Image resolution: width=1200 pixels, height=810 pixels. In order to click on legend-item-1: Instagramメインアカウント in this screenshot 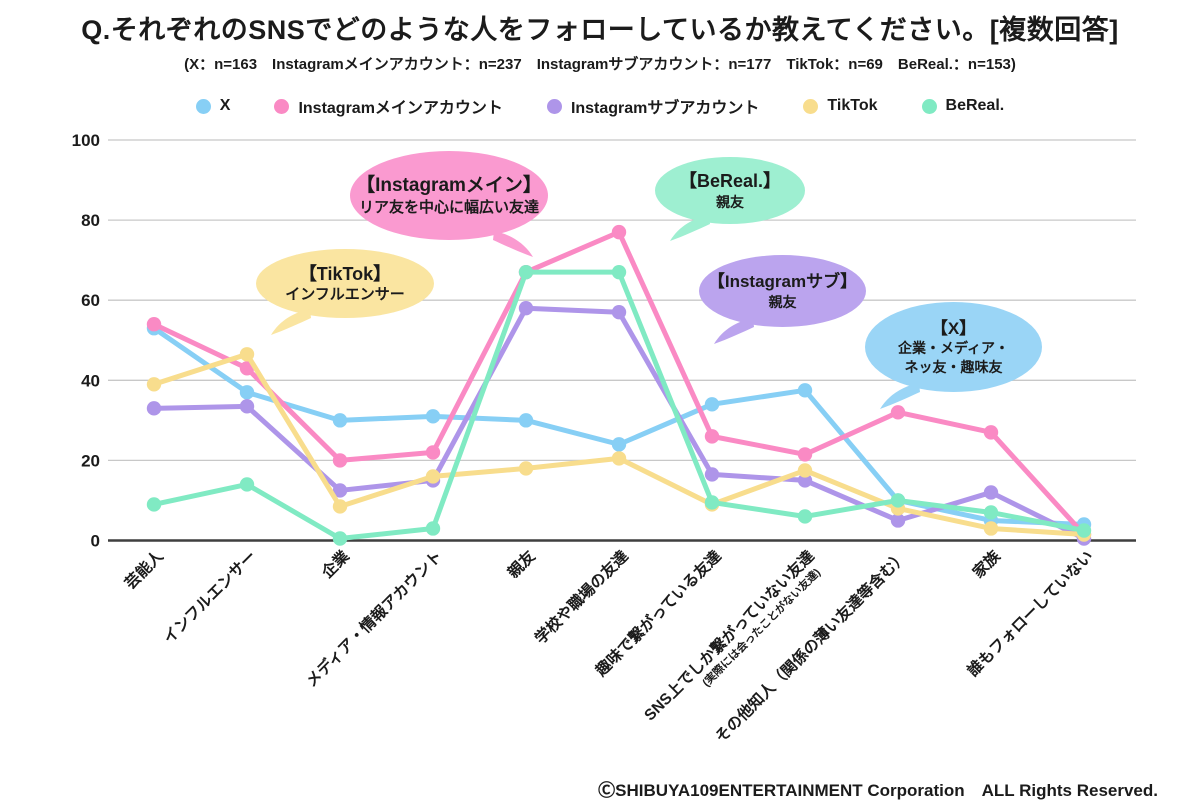, I will do `click(388, 106)`.